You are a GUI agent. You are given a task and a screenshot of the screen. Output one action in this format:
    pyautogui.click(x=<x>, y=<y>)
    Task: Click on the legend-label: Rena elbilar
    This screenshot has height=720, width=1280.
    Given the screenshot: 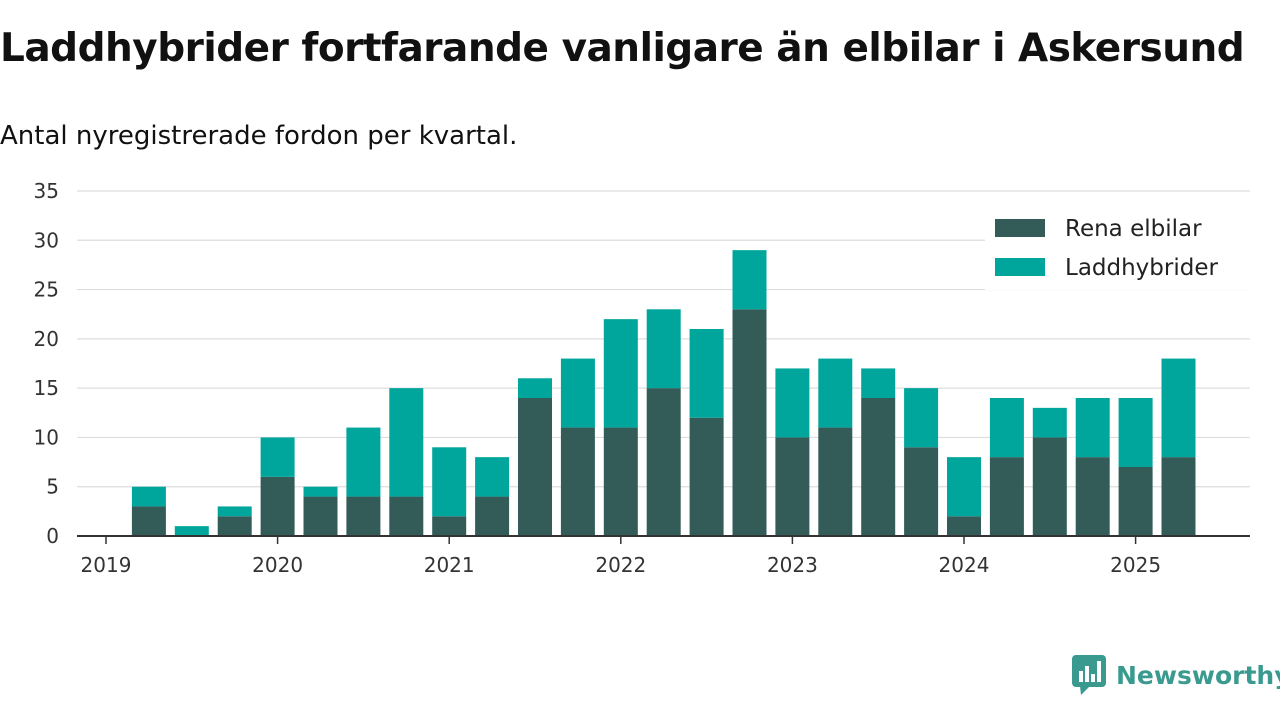 What is the action you would take?
    pyautogui.click(x=1133, y=229)
    